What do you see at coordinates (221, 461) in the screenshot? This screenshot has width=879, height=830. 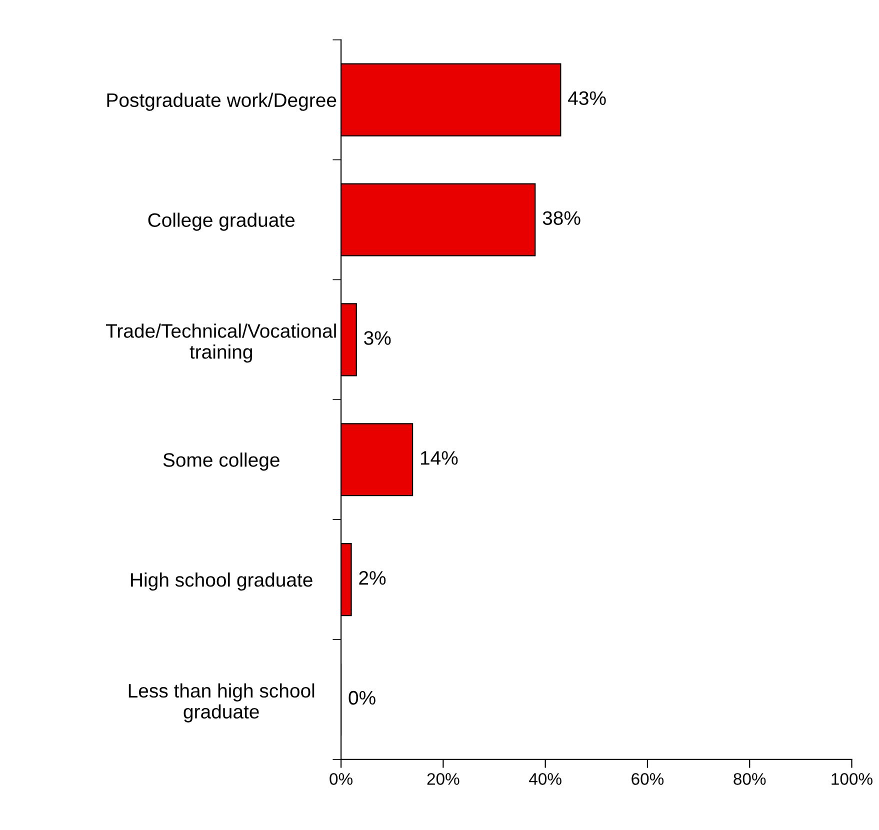 I see `y-tick-label: Some college` at bounding box center [221, 461].